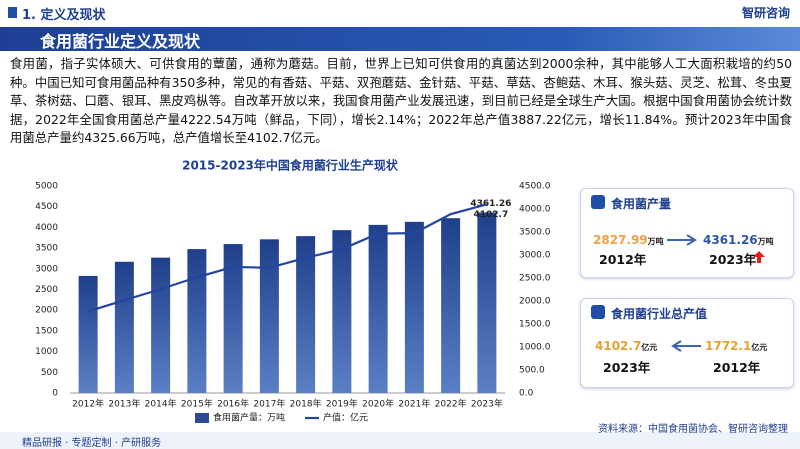 The height and width of the screenshot is (449, 800). Describe the element at coordinates (46, 228) in the screenshot. I see `y-tick-label: 4000` at that location.